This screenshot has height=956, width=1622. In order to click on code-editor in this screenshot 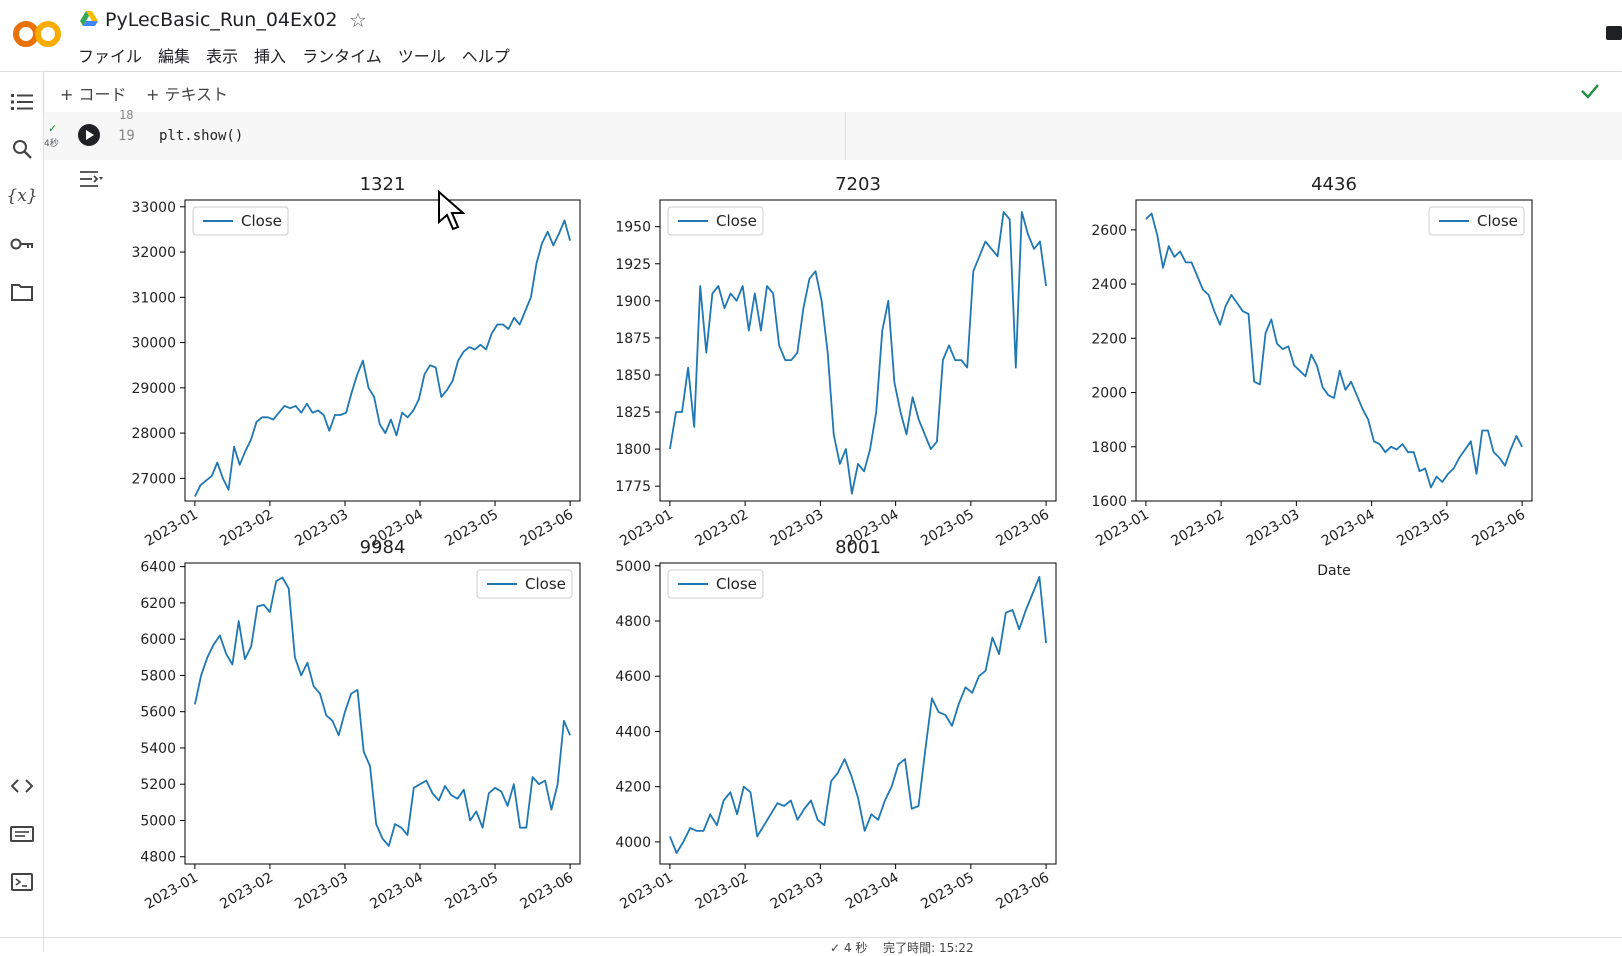, I will do `click(457, 136)`.